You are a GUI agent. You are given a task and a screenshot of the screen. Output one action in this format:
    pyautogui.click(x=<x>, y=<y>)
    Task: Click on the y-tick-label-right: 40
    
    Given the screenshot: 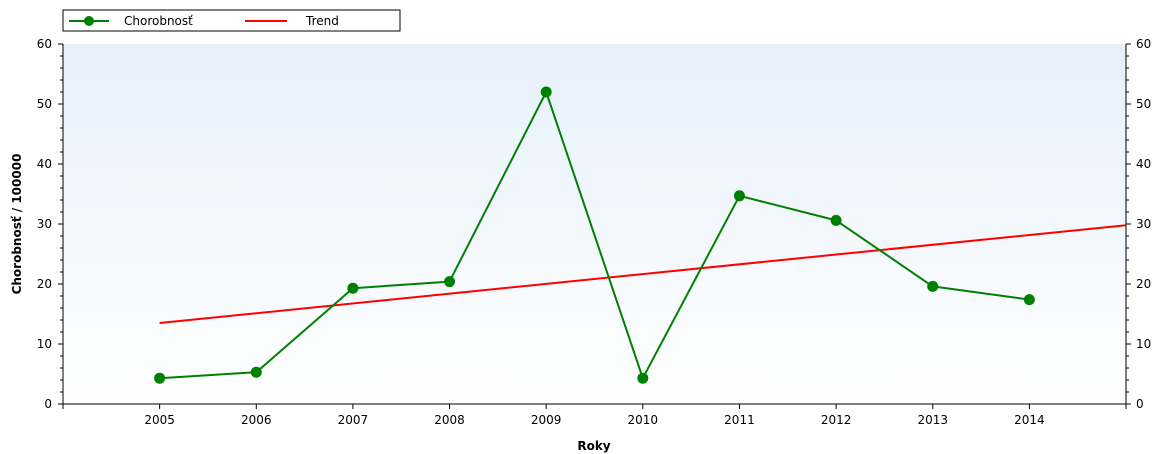 What is the action you would take?
    pyautogui.click(x=1143, y=164)
    